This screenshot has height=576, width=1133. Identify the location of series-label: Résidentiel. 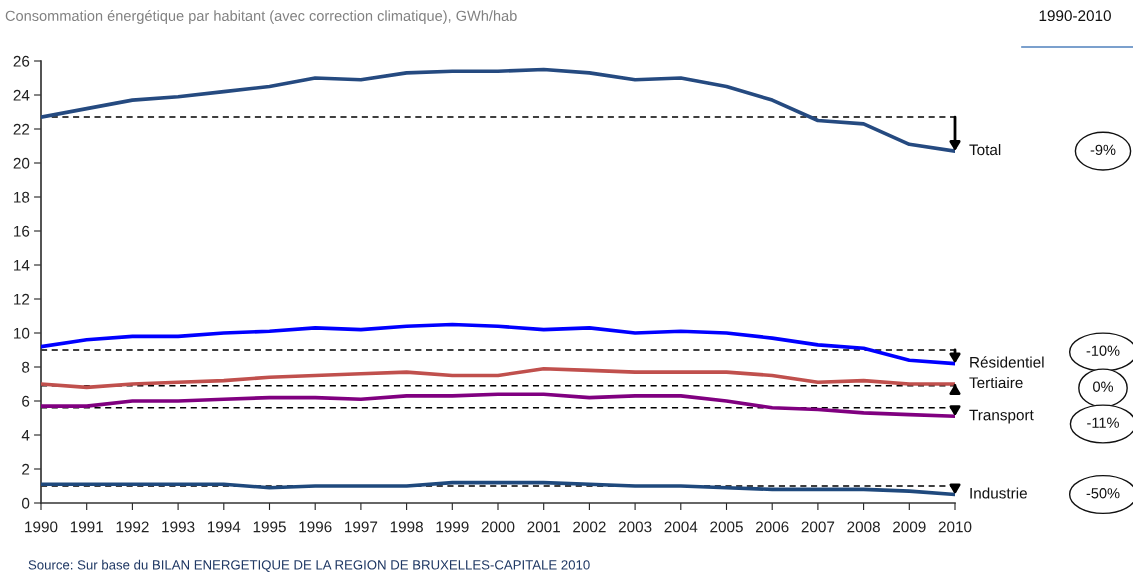
(1007, 362).